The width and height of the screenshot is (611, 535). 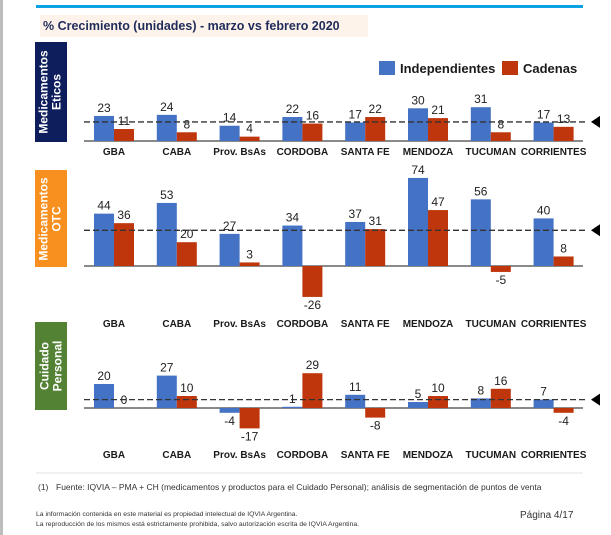 I want to click on data-label: 22, so click(x=293, y=109).